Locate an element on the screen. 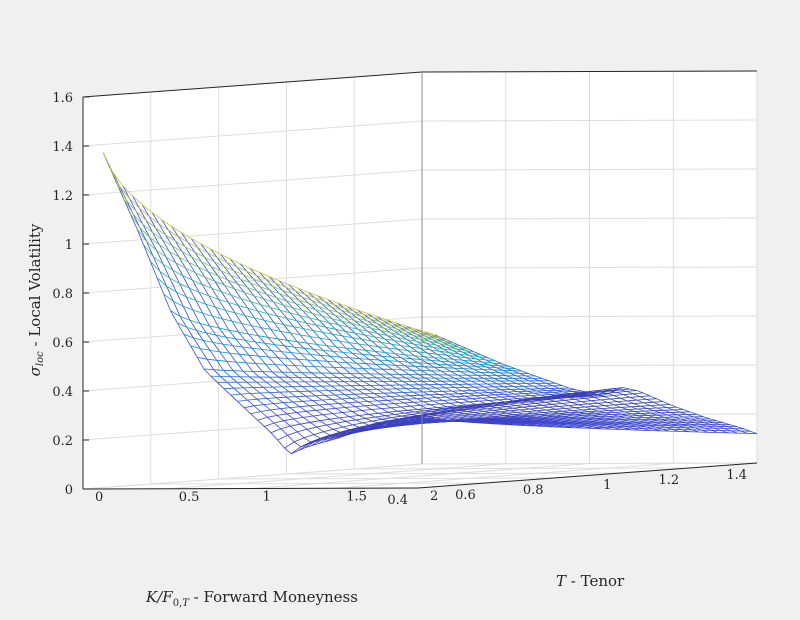 This screenshot has height=620, width=800. z-tick-label: 1.2 is located at coordinates (62, 196).